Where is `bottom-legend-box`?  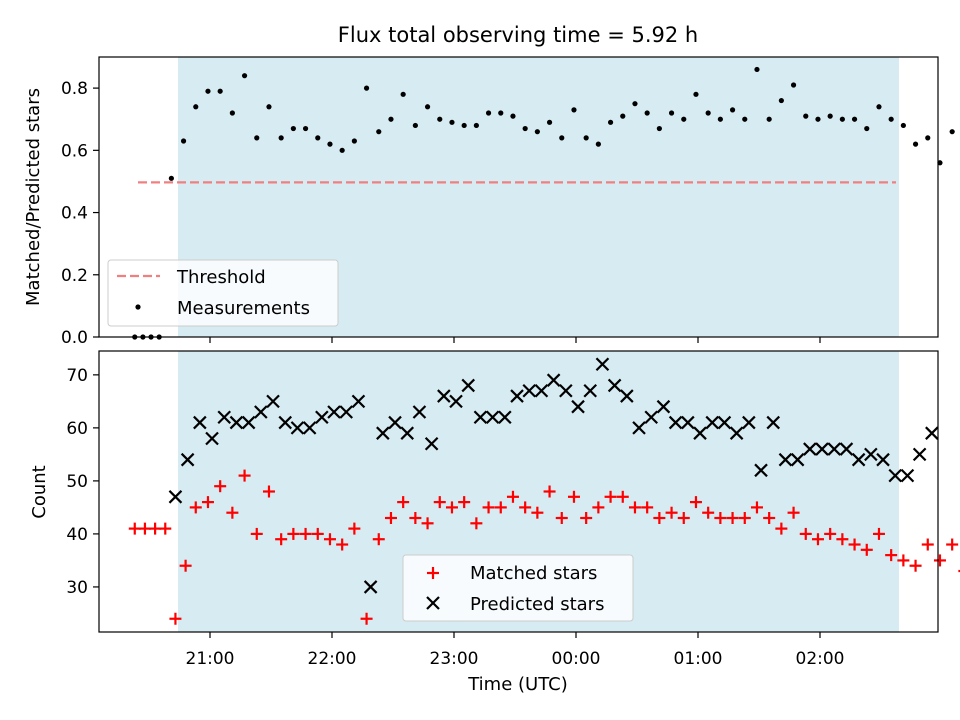 bottom-legend-box is located at coordinates (518, 588).